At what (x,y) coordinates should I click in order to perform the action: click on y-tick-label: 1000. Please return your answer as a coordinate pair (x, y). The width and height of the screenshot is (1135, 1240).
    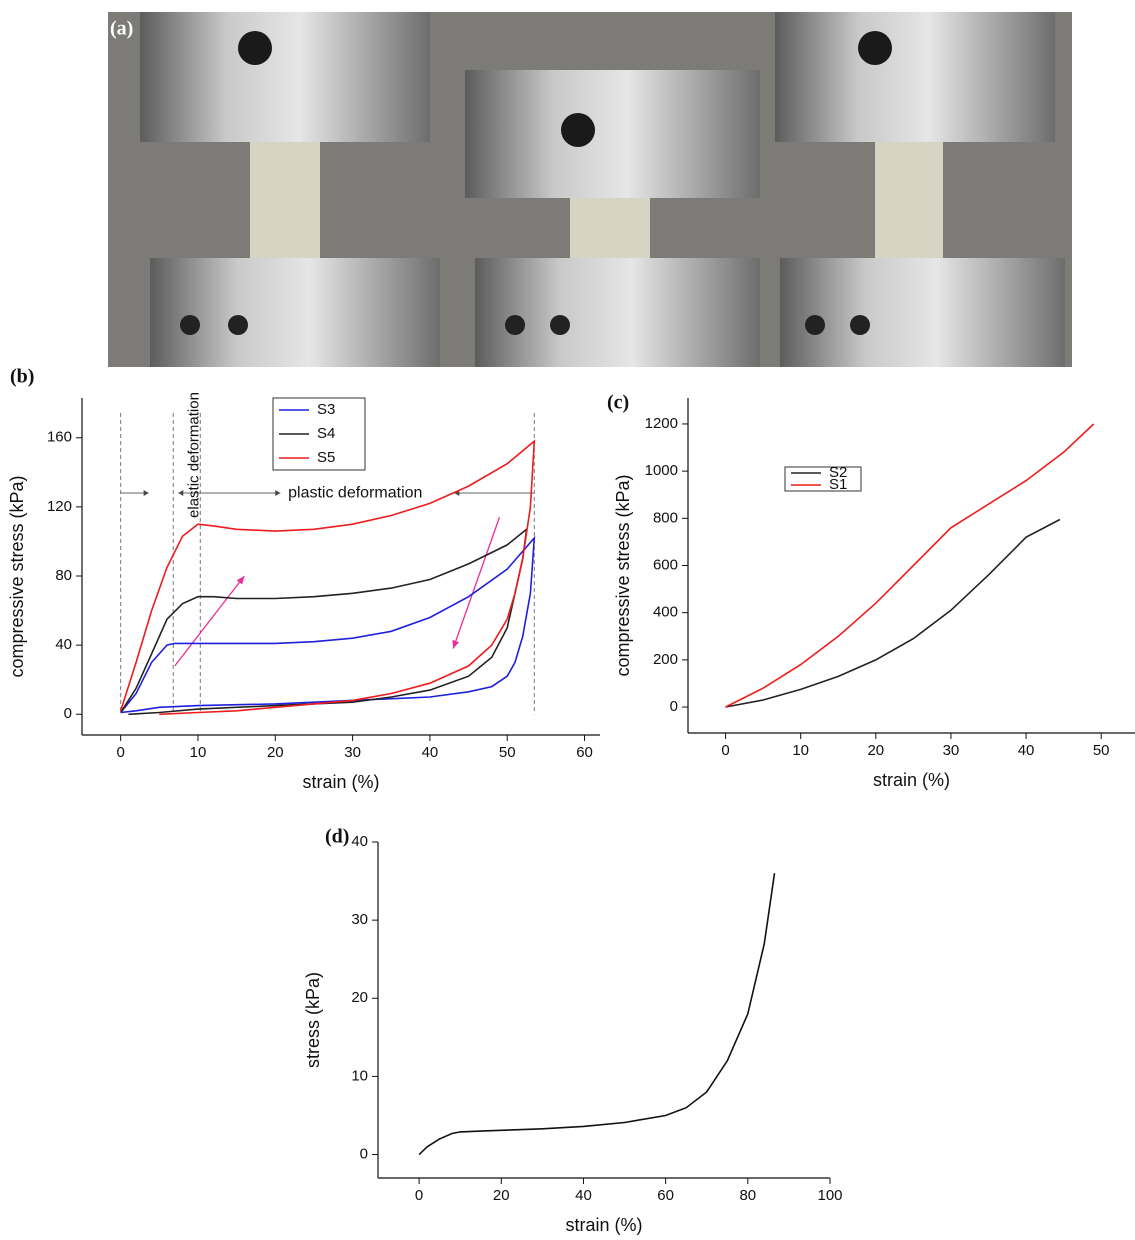
    Looking at the image, I should click on (661, 470).